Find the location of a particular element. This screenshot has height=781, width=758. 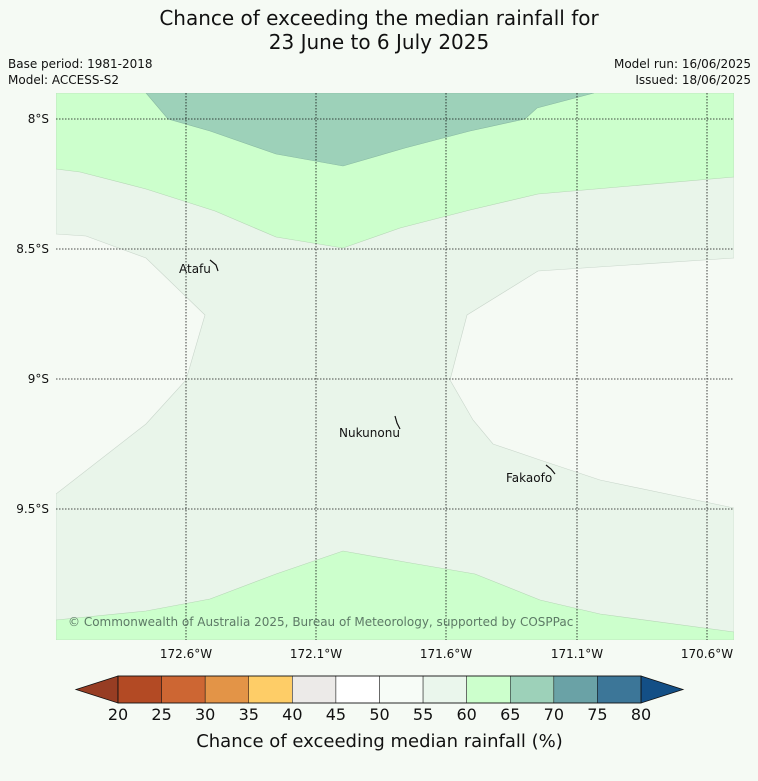

atoll-nukunonu is located at coordinates (397, 422).